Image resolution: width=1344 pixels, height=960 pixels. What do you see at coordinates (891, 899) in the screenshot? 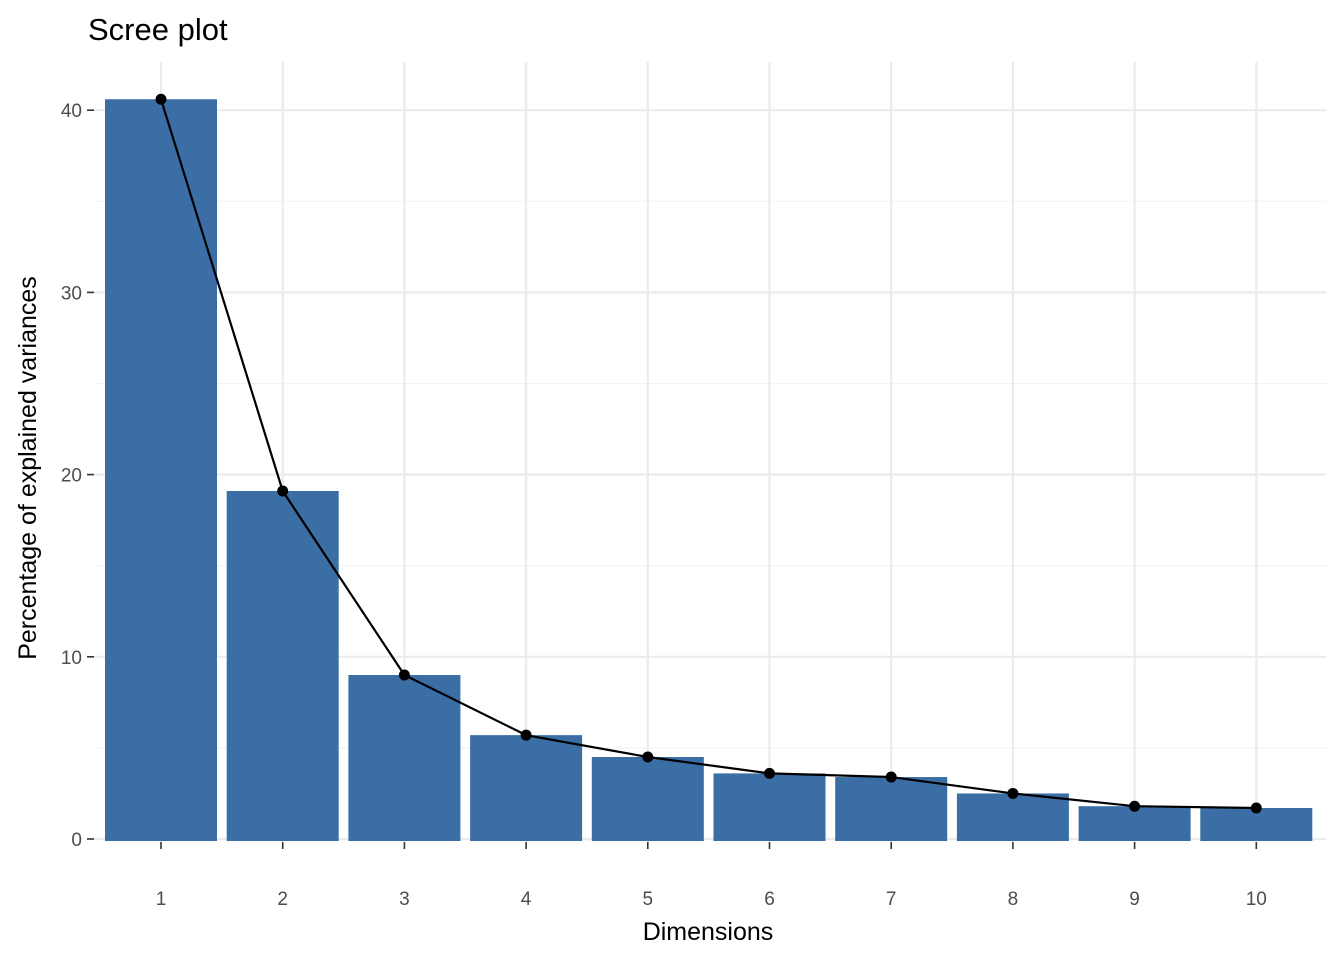
I see `x-tick-label: 7` at bounding box center [891, 899].